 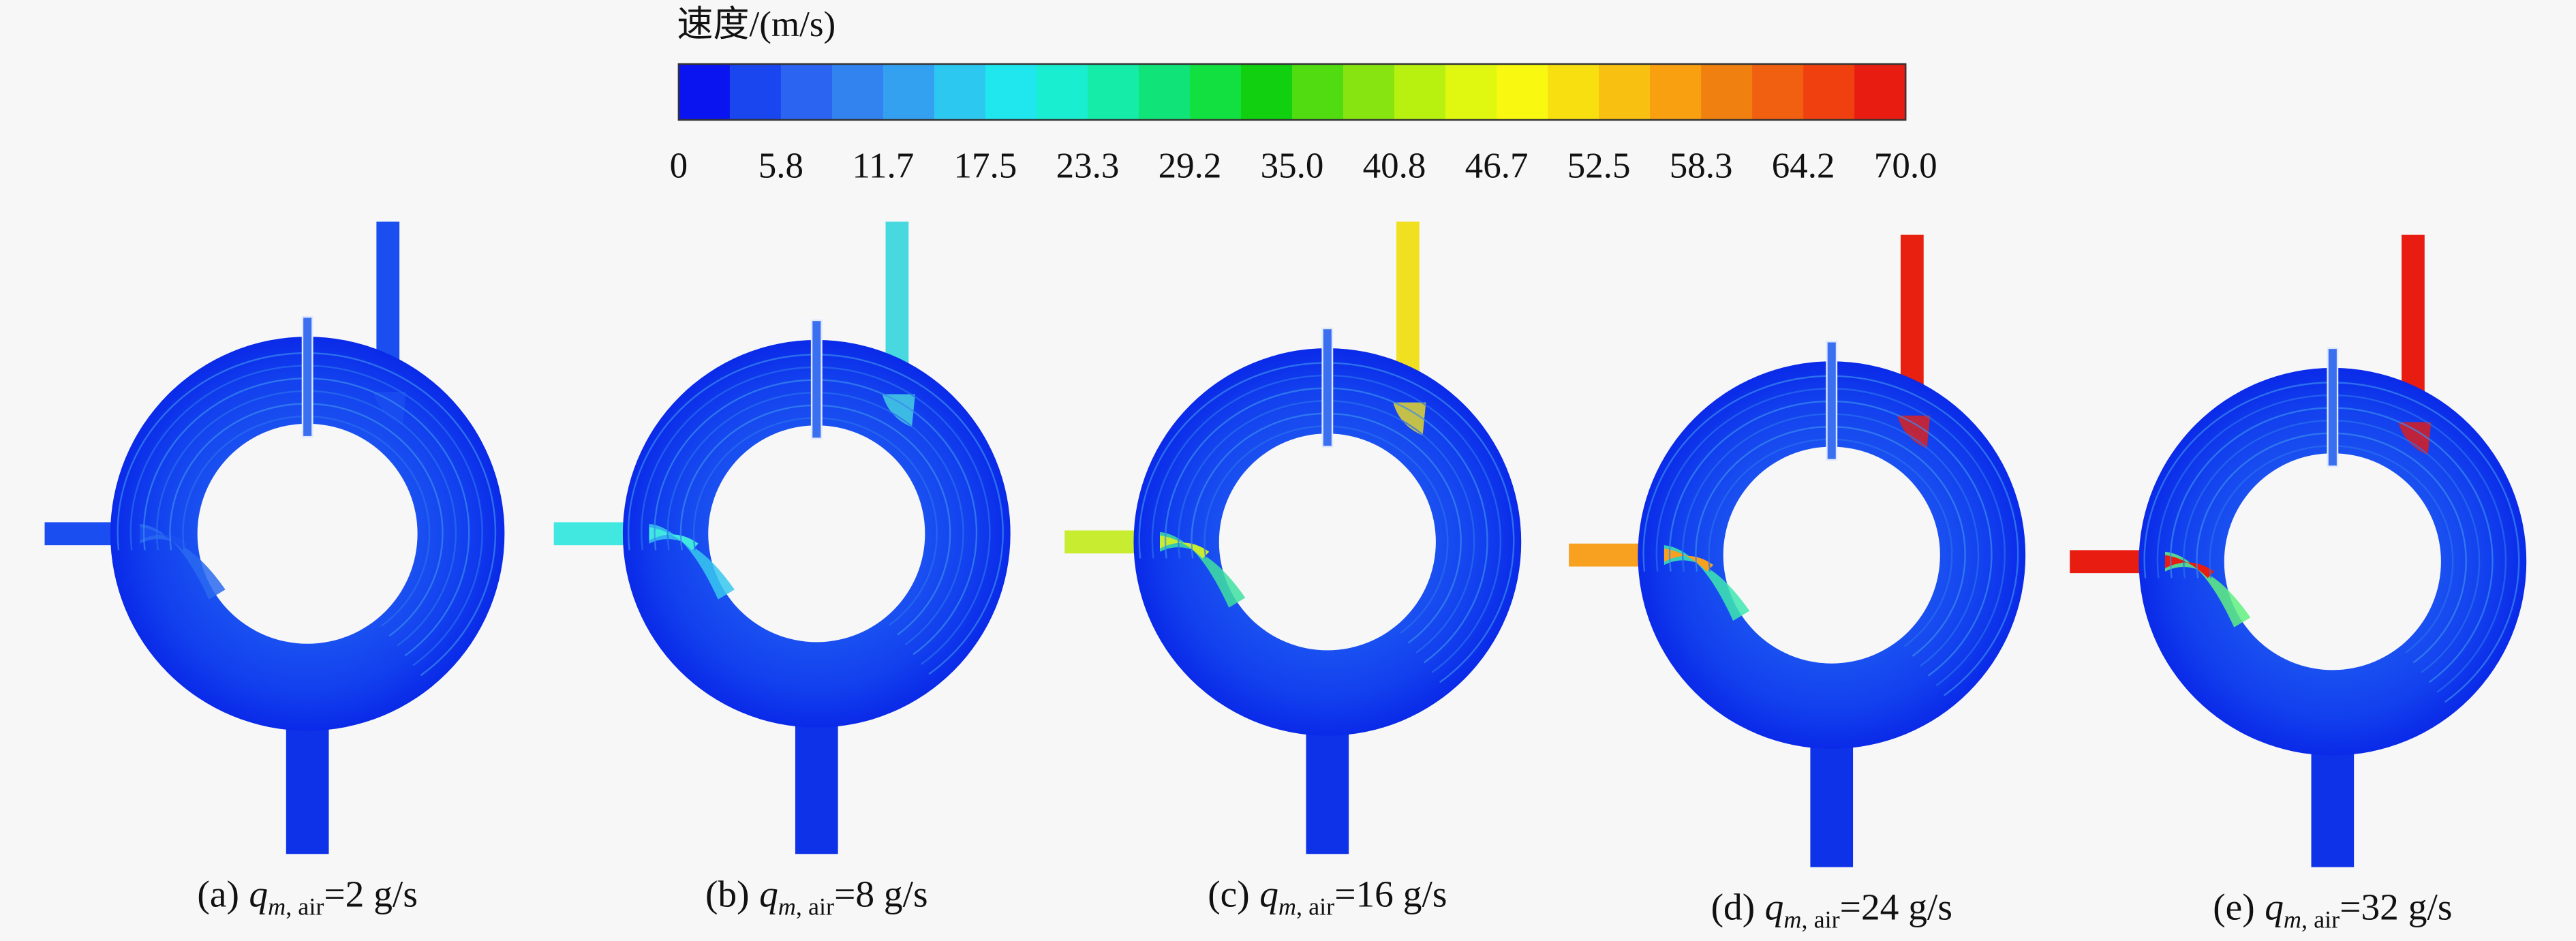 What do you see at coordinates (679, 165) in the screenshot?
I see `colorbar-tick-label: 0` at bounding box center [679, 165].